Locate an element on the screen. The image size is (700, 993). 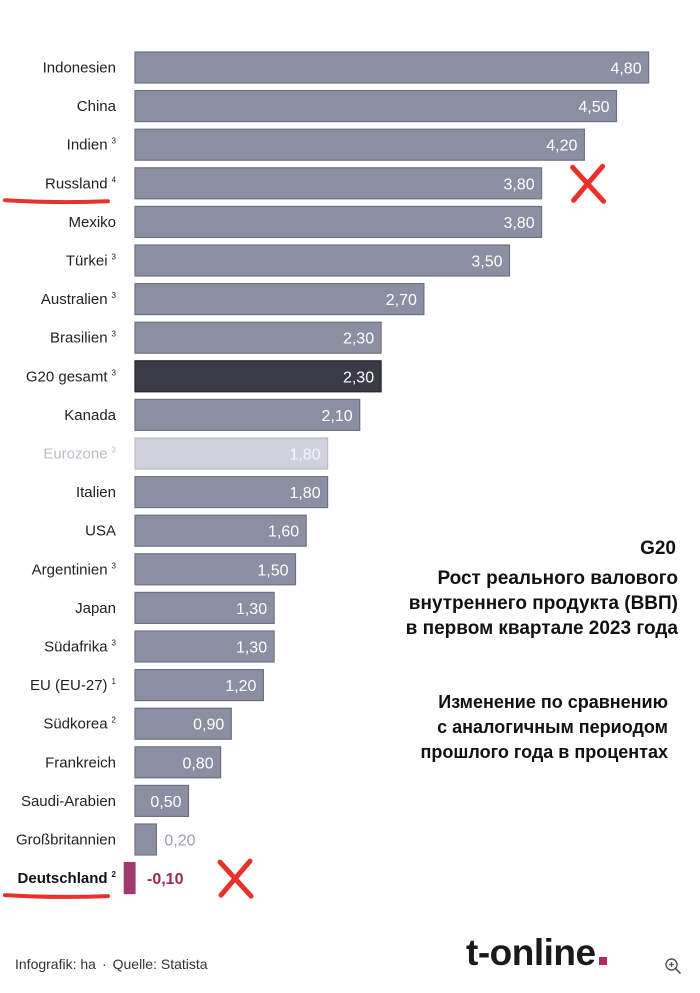
category-name: Brasilien is located at coordinates (79, 338).